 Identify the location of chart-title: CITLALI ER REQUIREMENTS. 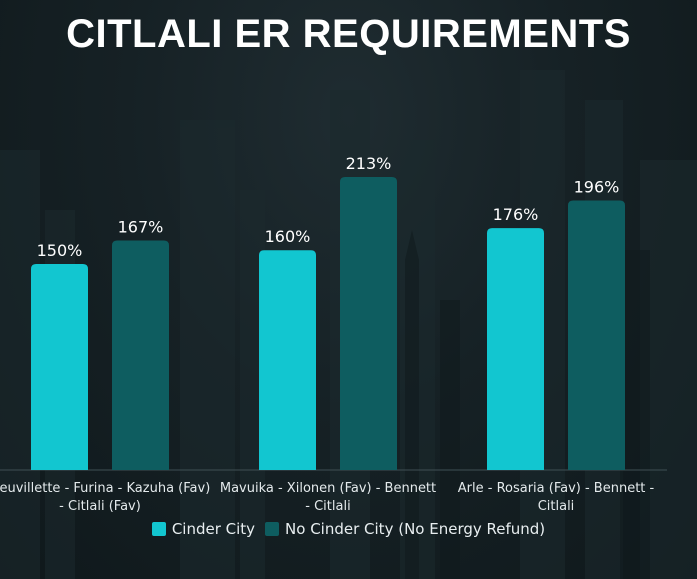
(348, 34).